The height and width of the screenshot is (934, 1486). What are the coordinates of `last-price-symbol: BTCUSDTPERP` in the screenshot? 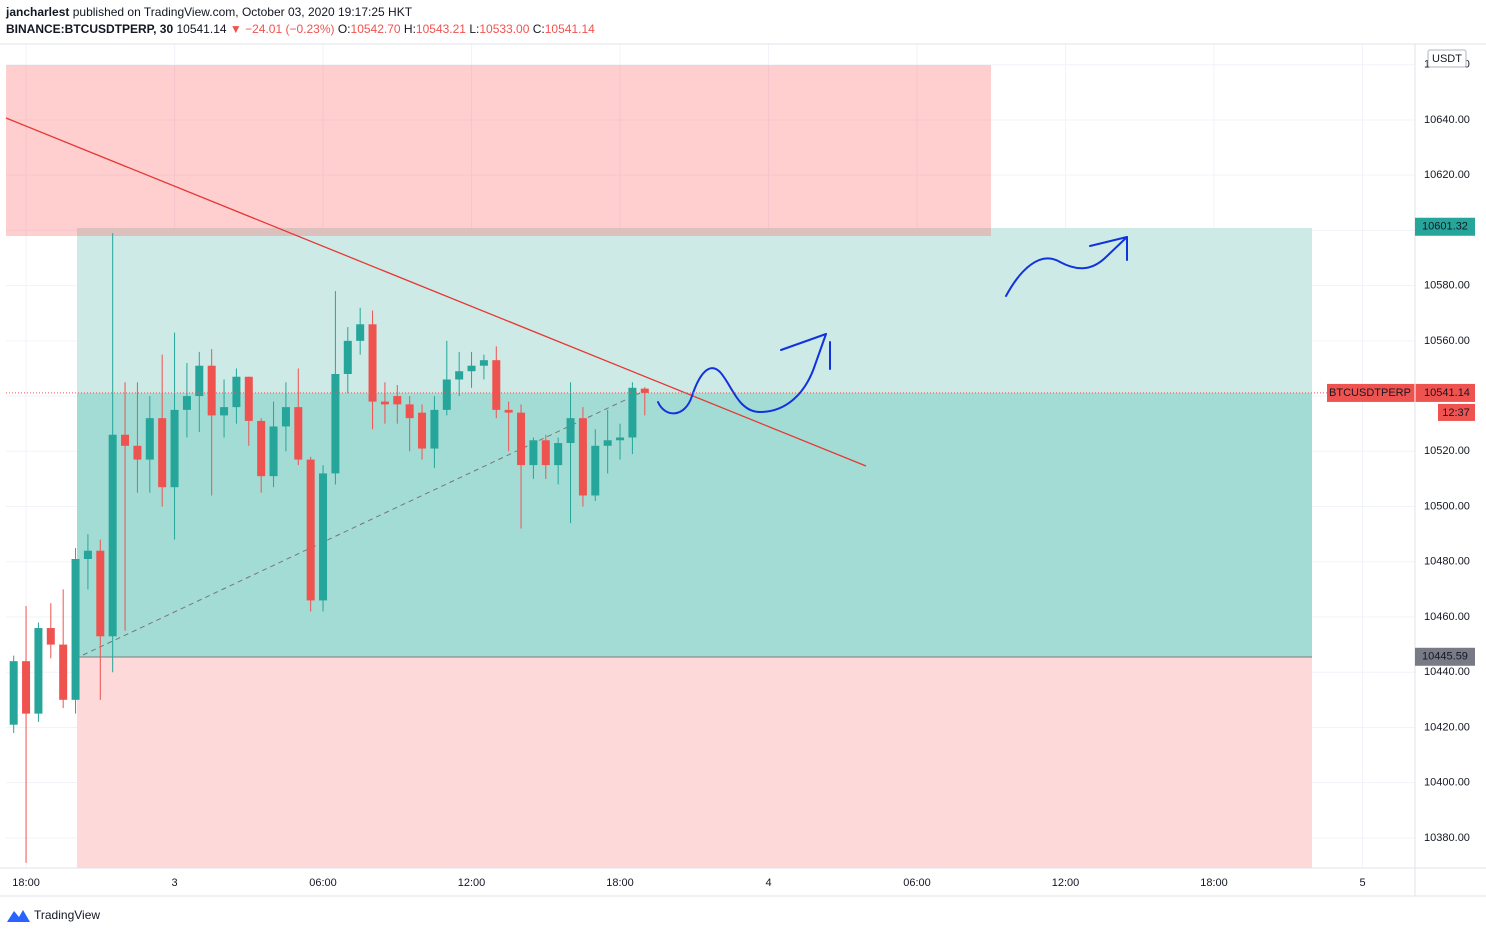 It's located at (1370, 393).